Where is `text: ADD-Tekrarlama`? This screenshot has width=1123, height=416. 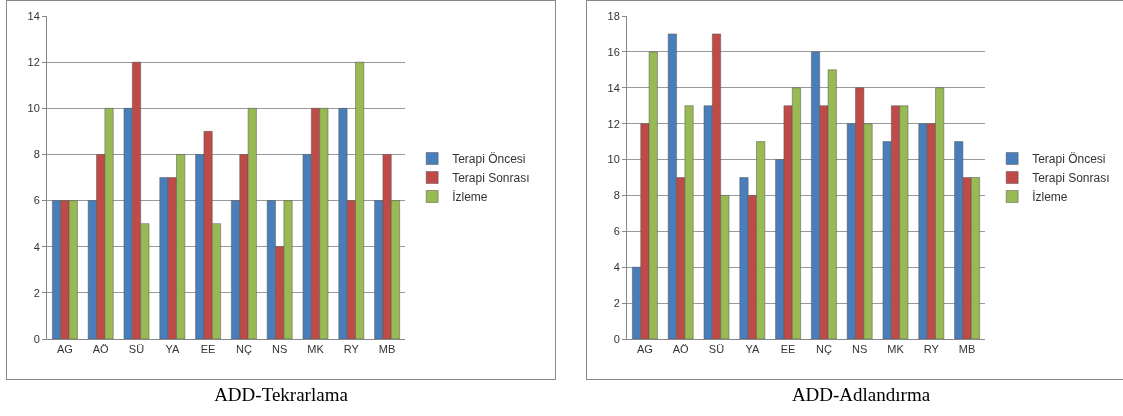
text: ADD-Tekrarlama is located at coordinates (281, 395).